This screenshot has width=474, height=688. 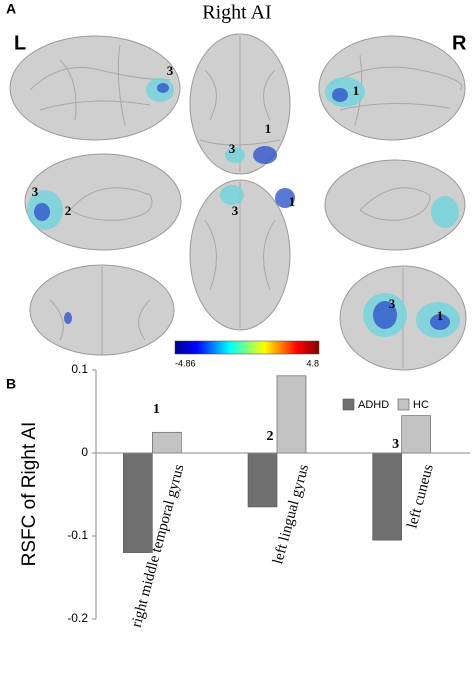 I want to click on colorbar-max: 4.8, so click(x=312, y=363).